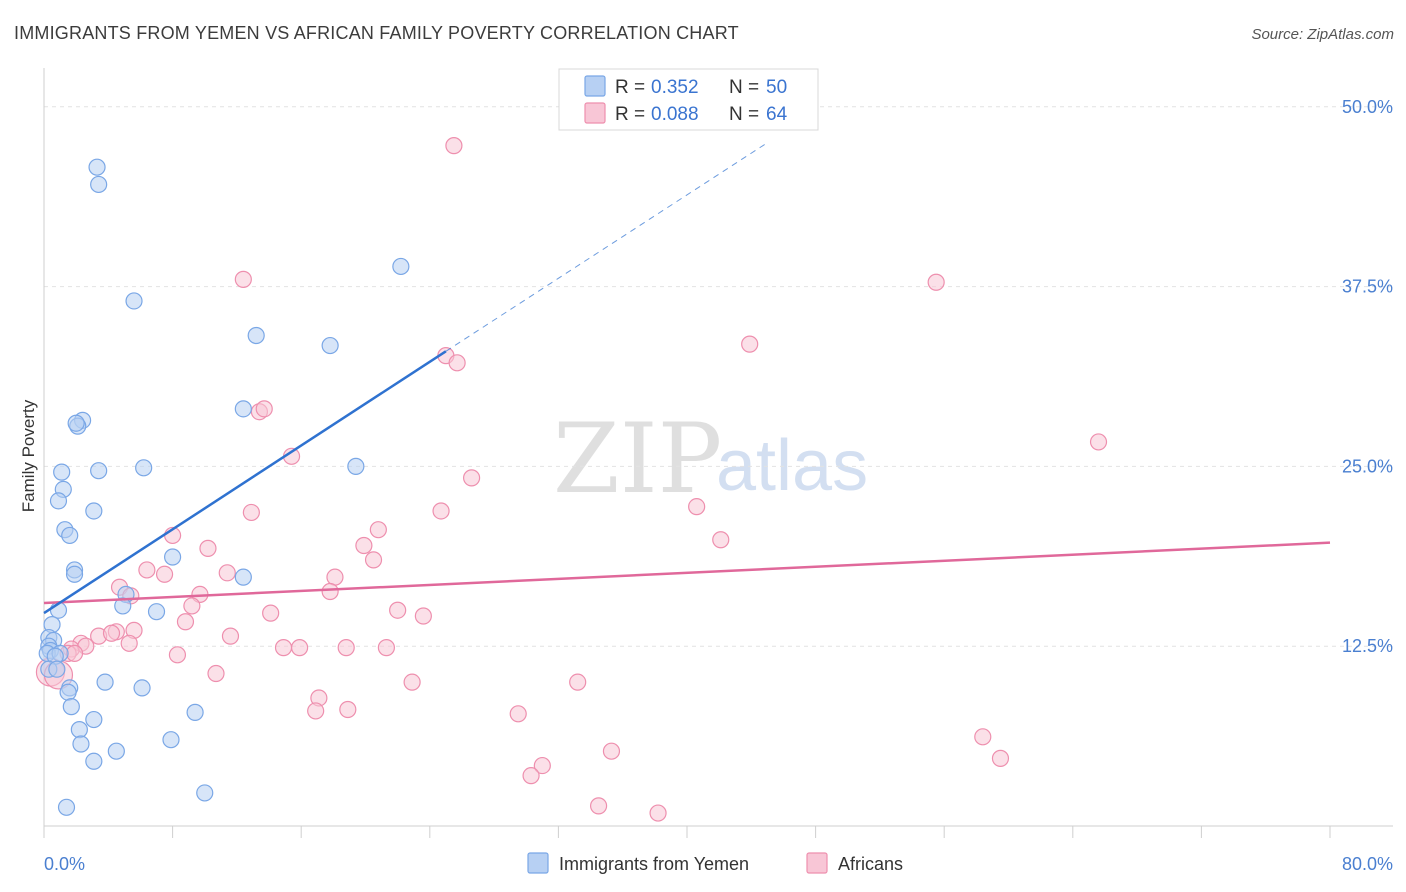 The image size is (1406, 892). Describe the element at coordinates (688, 99) in the screenshot. I see `stats-legend: R = 0.352 N = 50 R = 0.088 N = 64` at that location.